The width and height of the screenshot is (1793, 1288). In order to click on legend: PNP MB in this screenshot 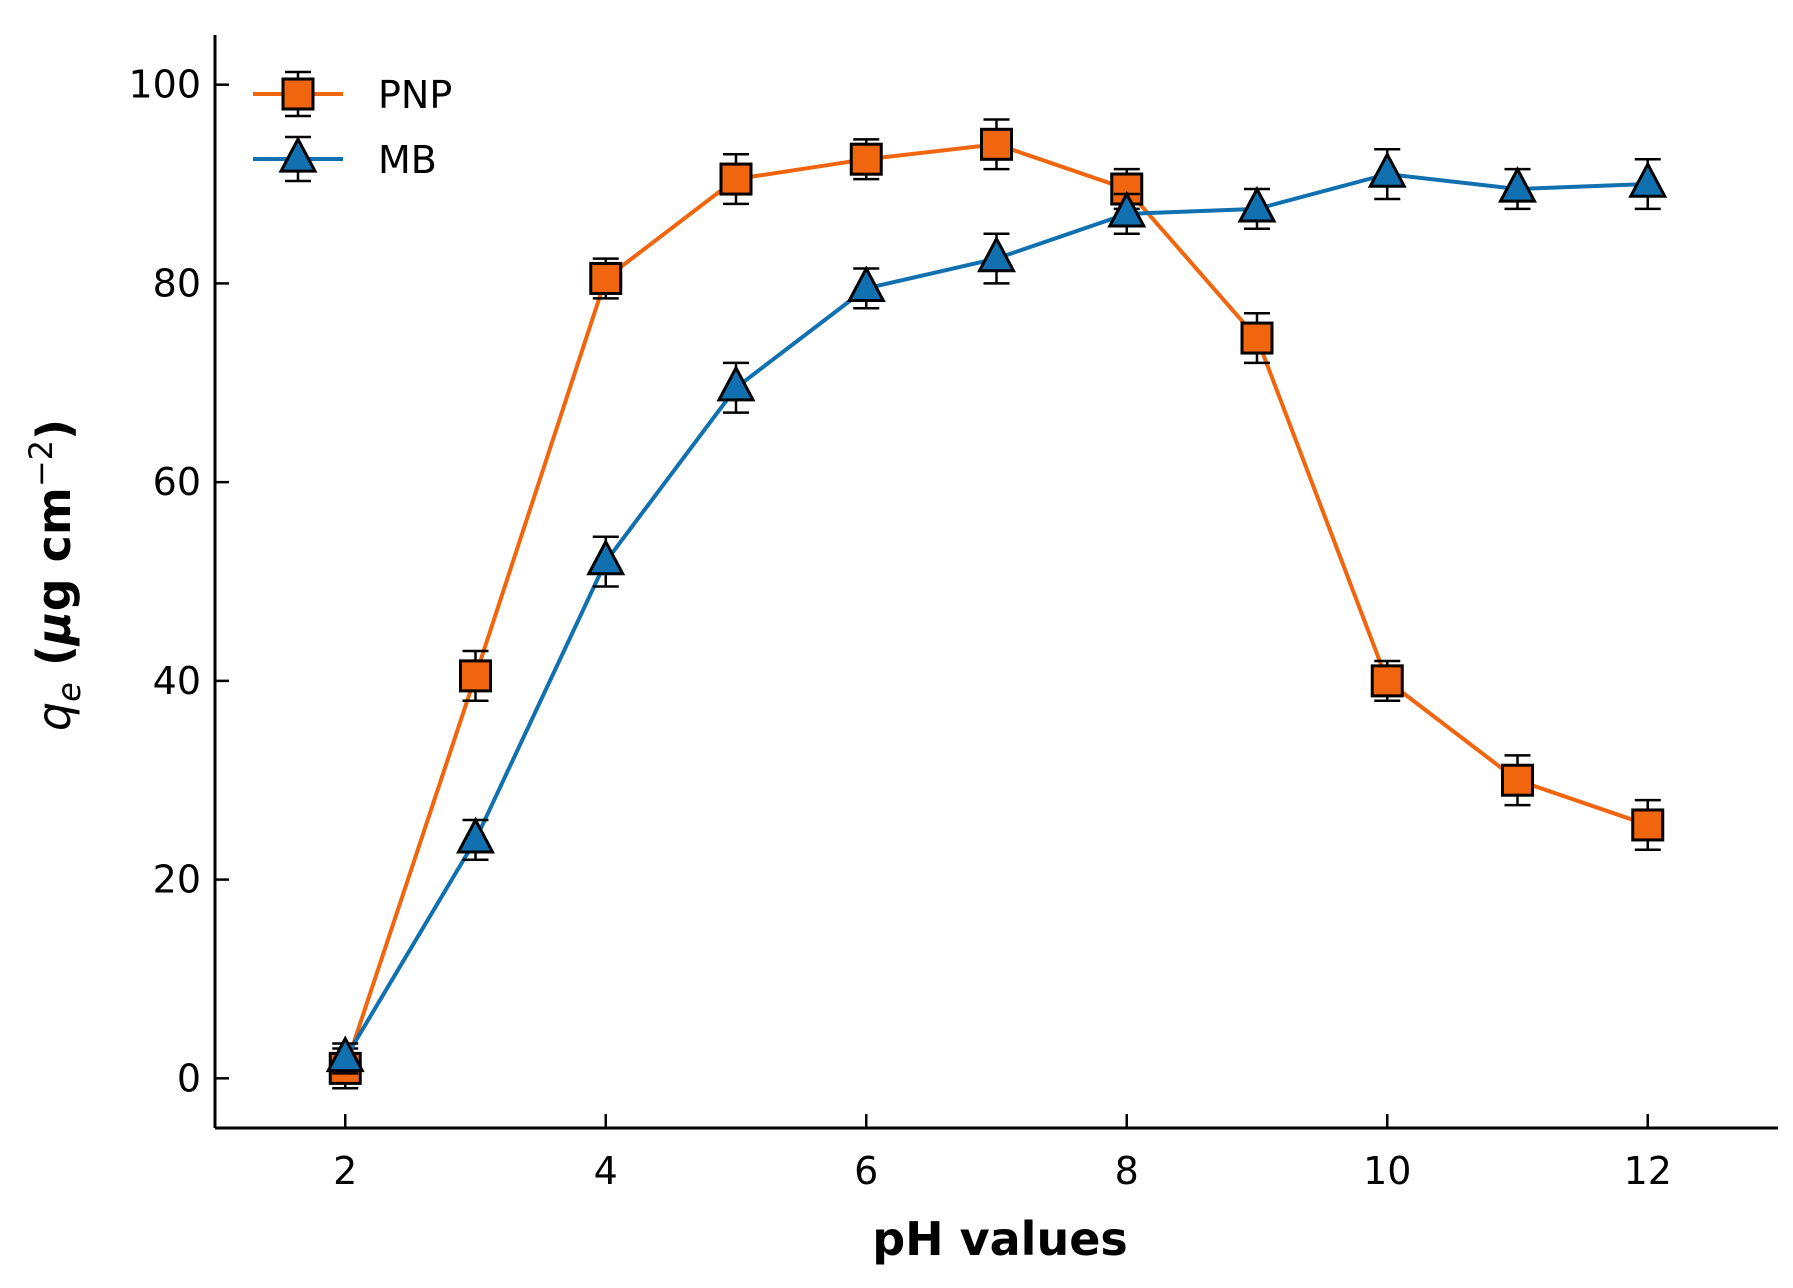, I will do `click(352, 126)`.